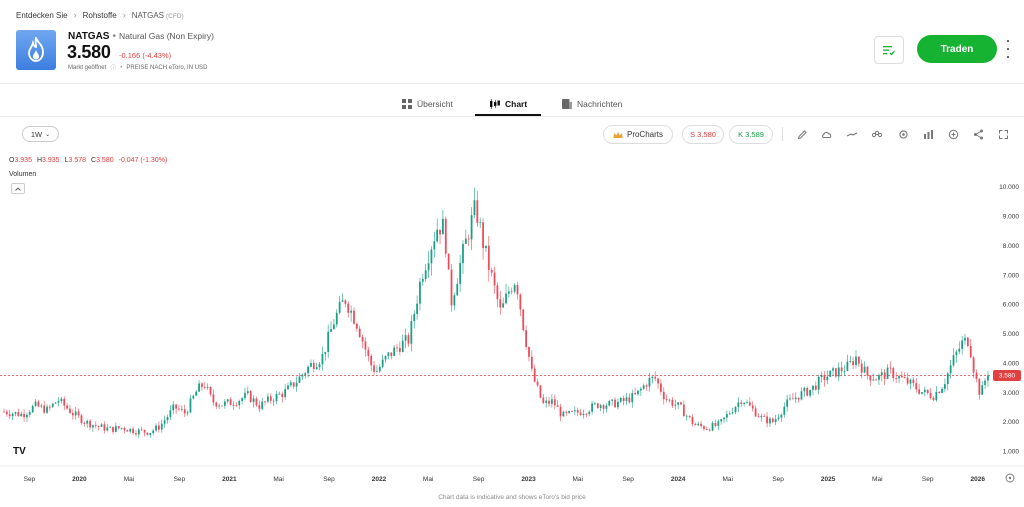  Describe the element at coordinates (407, 104) in the screenshot. I see `grid-icon` at that location.